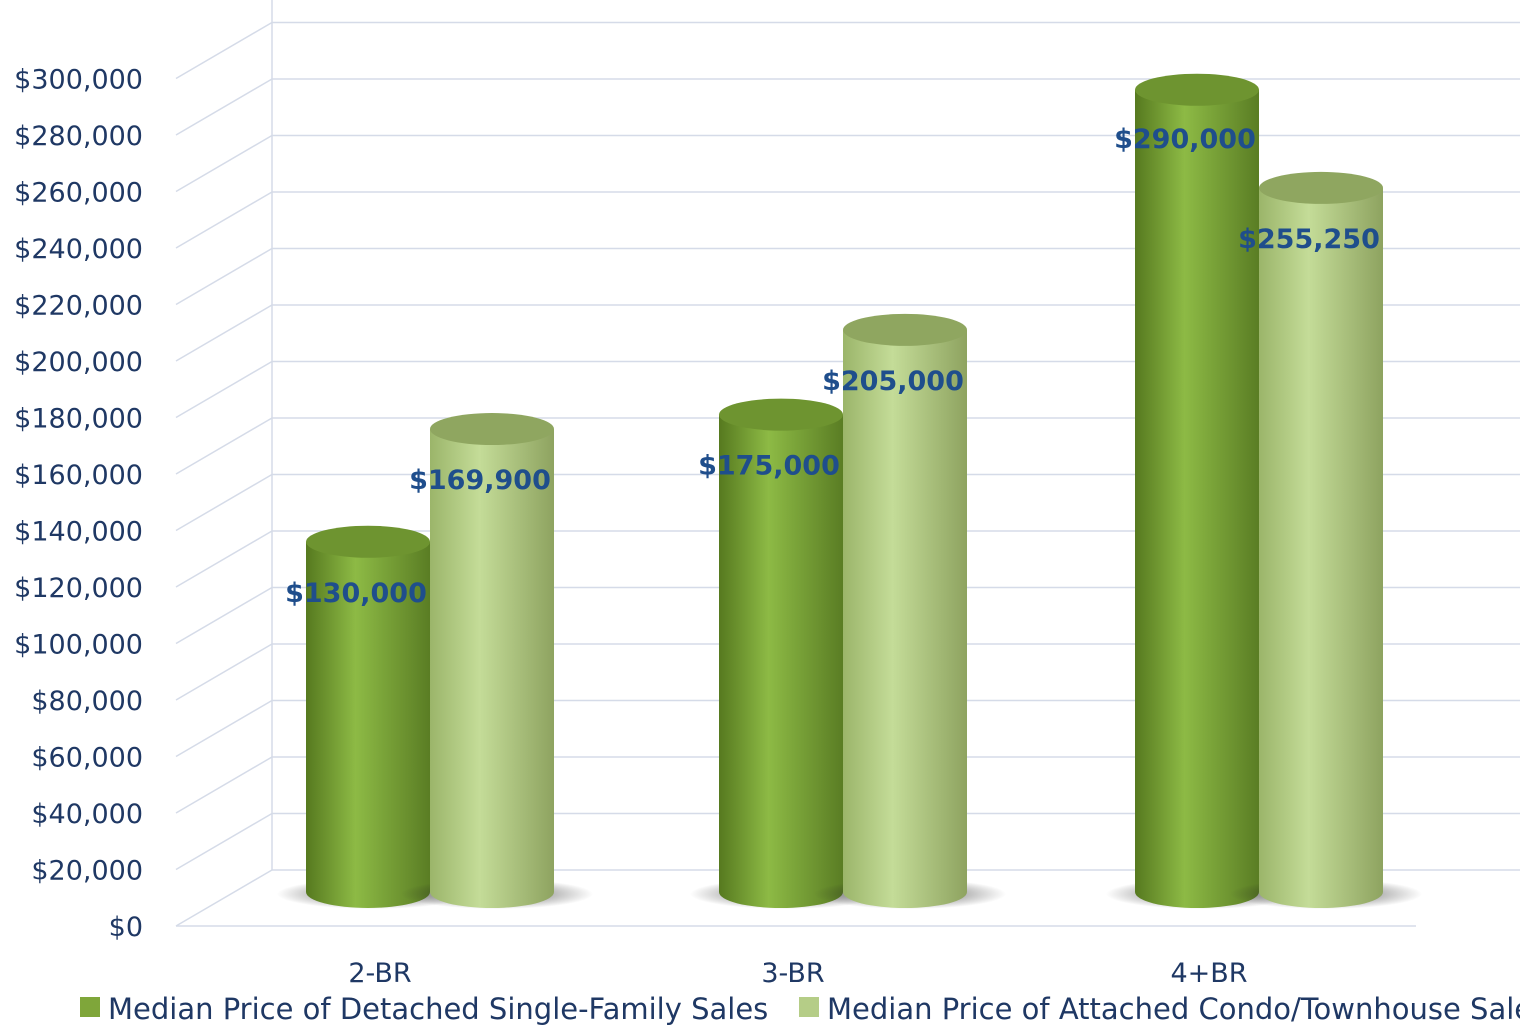 The width and height of the screenshot is (1520, 1030). I want to click on y-tick-label: $0, so click(126, 927).